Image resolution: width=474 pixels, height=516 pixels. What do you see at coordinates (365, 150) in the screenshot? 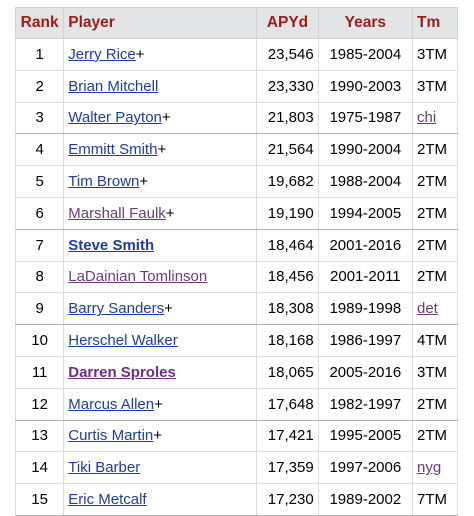
I see `years-cell: 1990-2004` at bounding box center [365, 150].